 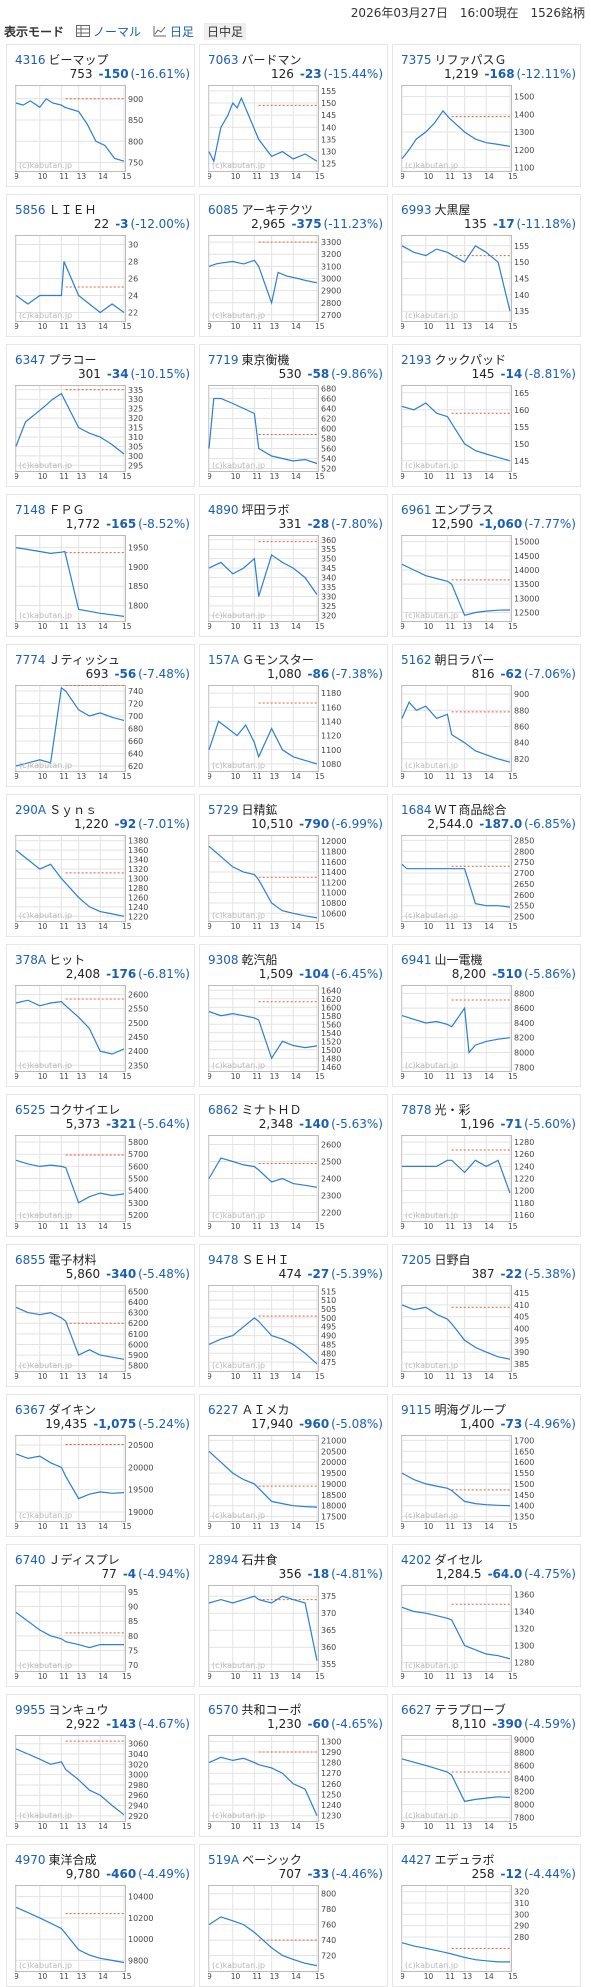 I want to click on stock-name: Ｊティッシュ, so click(x=84, y=660).